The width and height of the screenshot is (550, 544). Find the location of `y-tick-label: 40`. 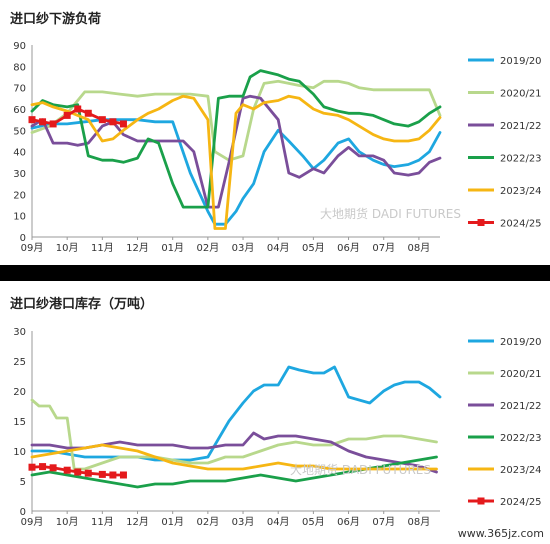

y-tick-label: 40 is located at coordinates (19, 153).